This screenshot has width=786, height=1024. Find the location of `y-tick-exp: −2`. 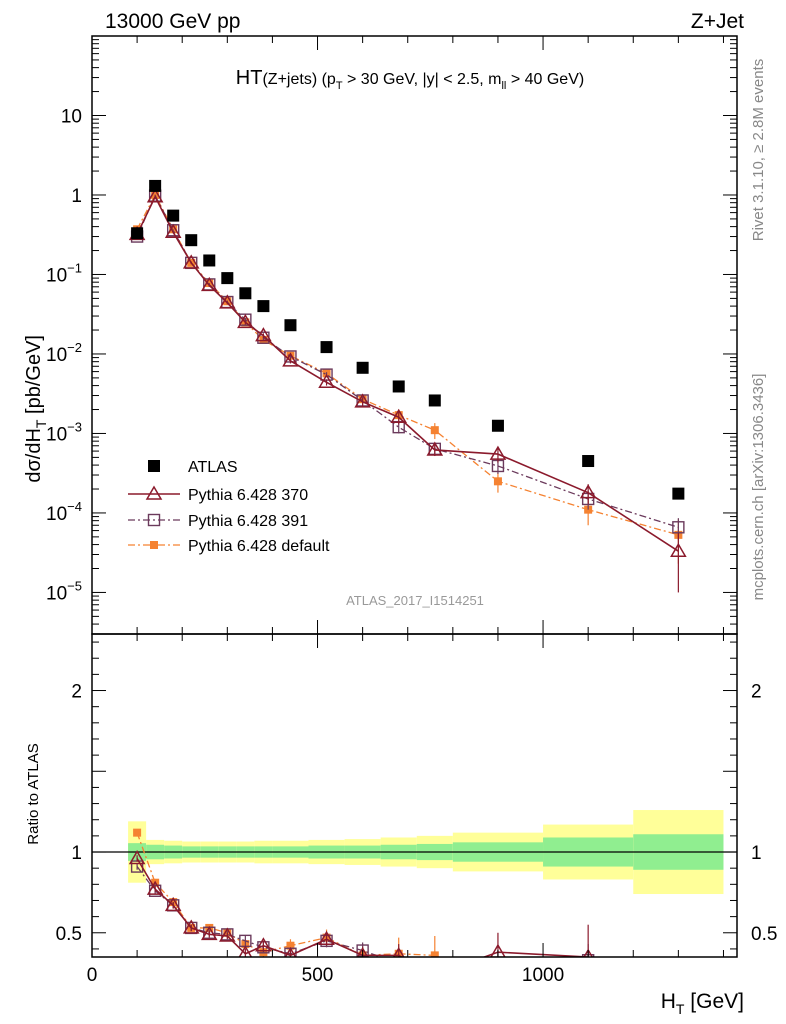

y-tick-exp: −2 is located at coordinates (74, 347).